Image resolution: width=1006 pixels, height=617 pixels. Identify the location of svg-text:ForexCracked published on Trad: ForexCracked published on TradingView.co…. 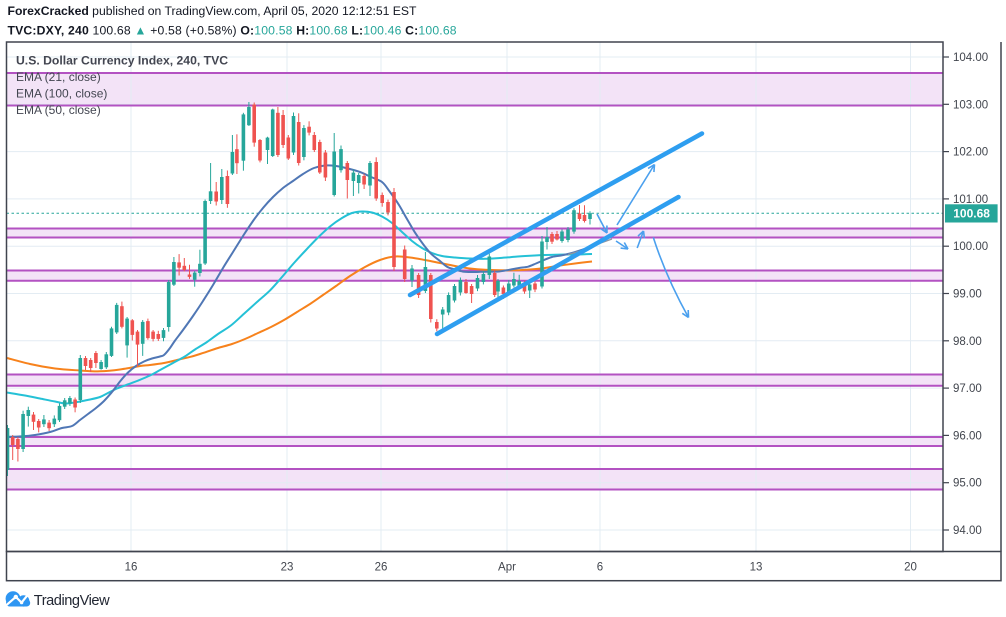
(213, 11).